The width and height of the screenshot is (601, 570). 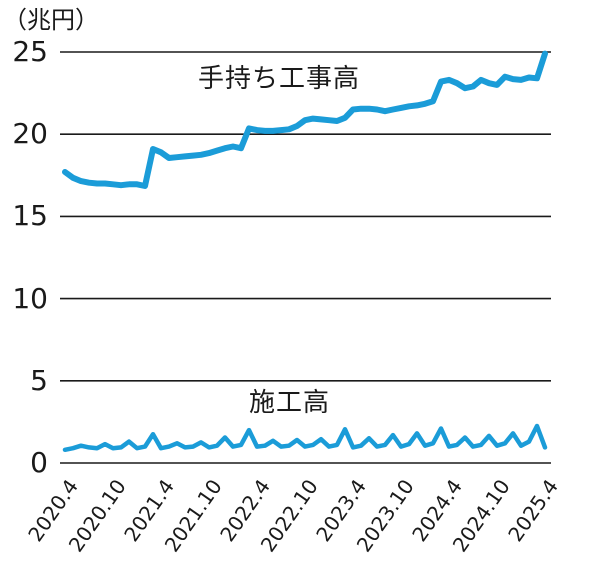 What do you see at coordinates (30, 298) in the screenshot?
I see `y-tick-label-10: 10` at bounding box center [30, 298].